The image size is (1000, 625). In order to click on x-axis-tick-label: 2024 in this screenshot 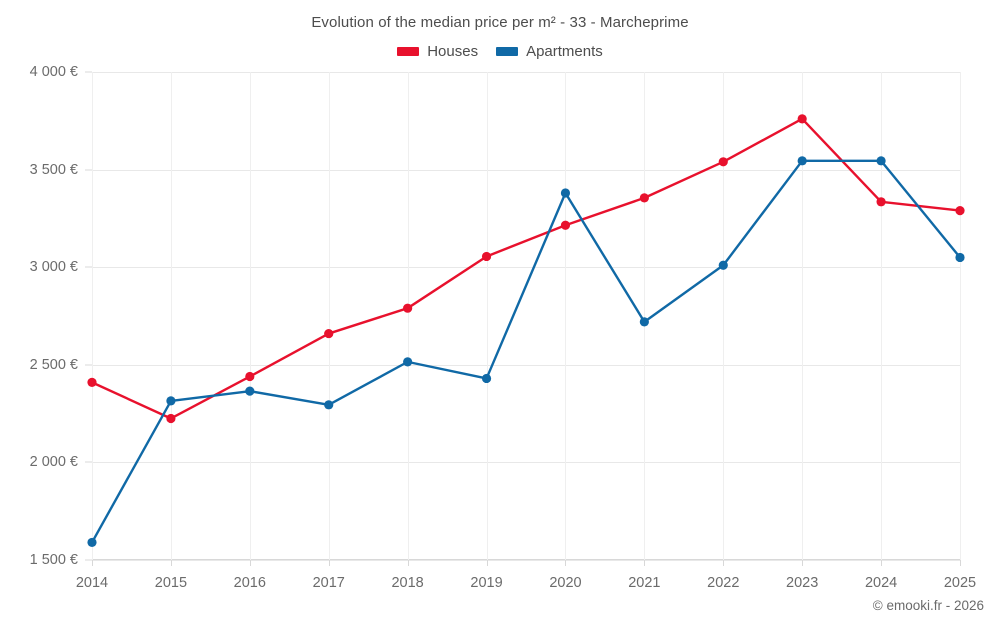, I will do `click(881, 583)`.